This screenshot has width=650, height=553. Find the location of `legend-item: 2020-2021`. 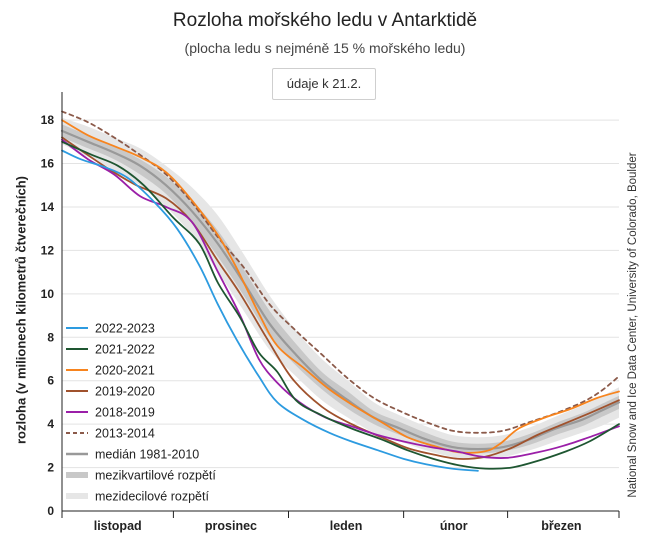

legend-item: 2020-2021 is located at coordinates (110, 371).